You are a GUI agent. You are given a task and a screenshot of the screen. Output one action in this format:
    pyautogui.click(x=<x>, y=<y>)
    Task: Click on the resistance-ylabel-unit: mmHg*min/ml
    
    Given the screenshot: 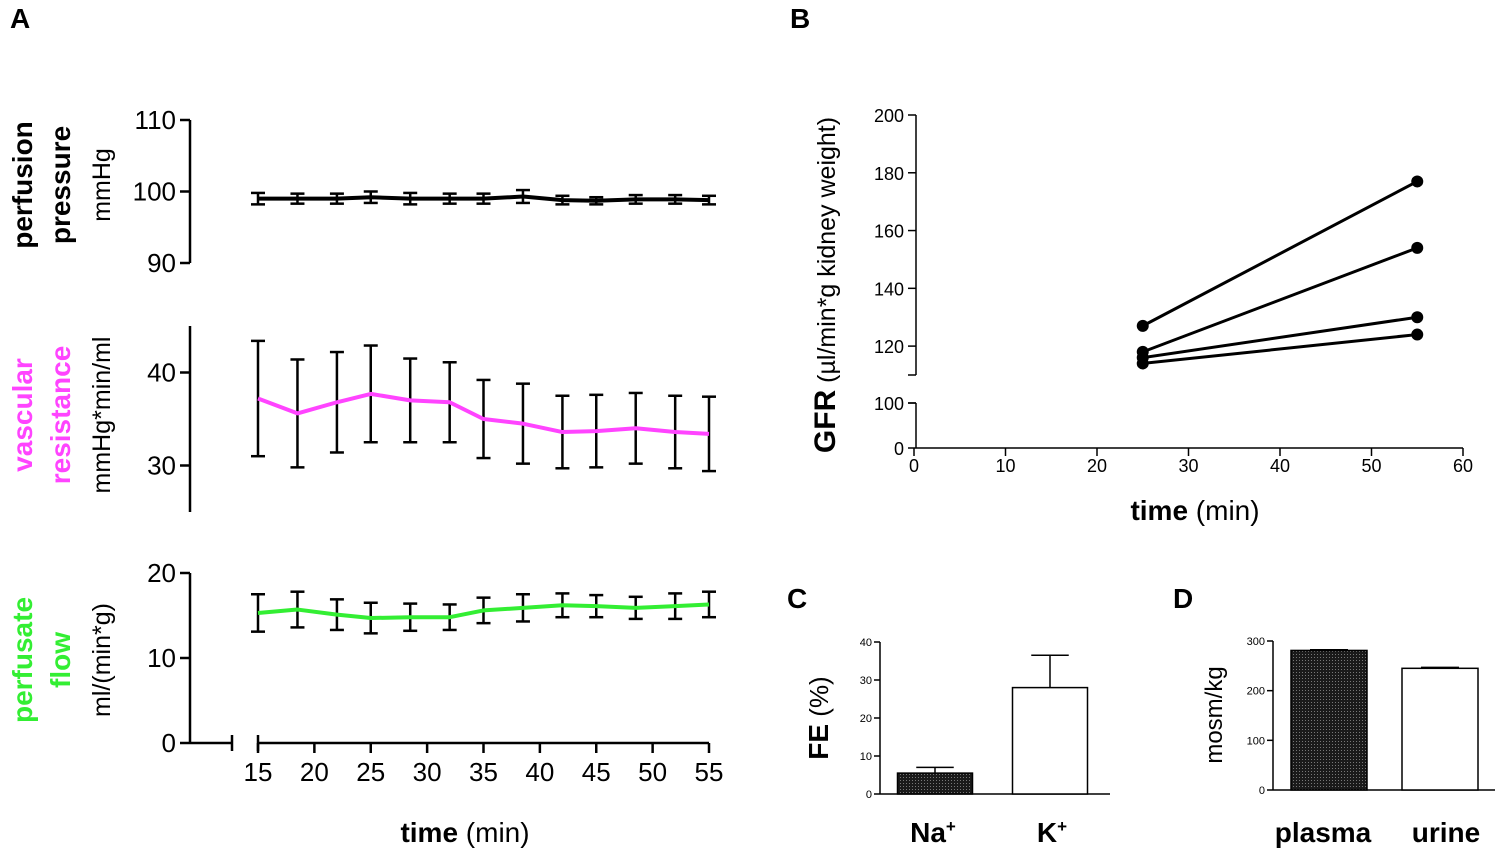 What is the action you would take?
    pyautogui.click(x=102, y=415)
    